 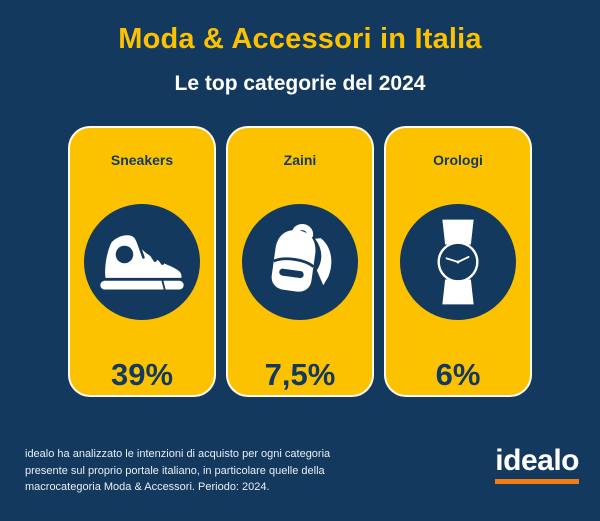 What do you see at coordinates (142, 374) in the screenshot?
I see `card-value: 39%` at bounding box center [142, 374].